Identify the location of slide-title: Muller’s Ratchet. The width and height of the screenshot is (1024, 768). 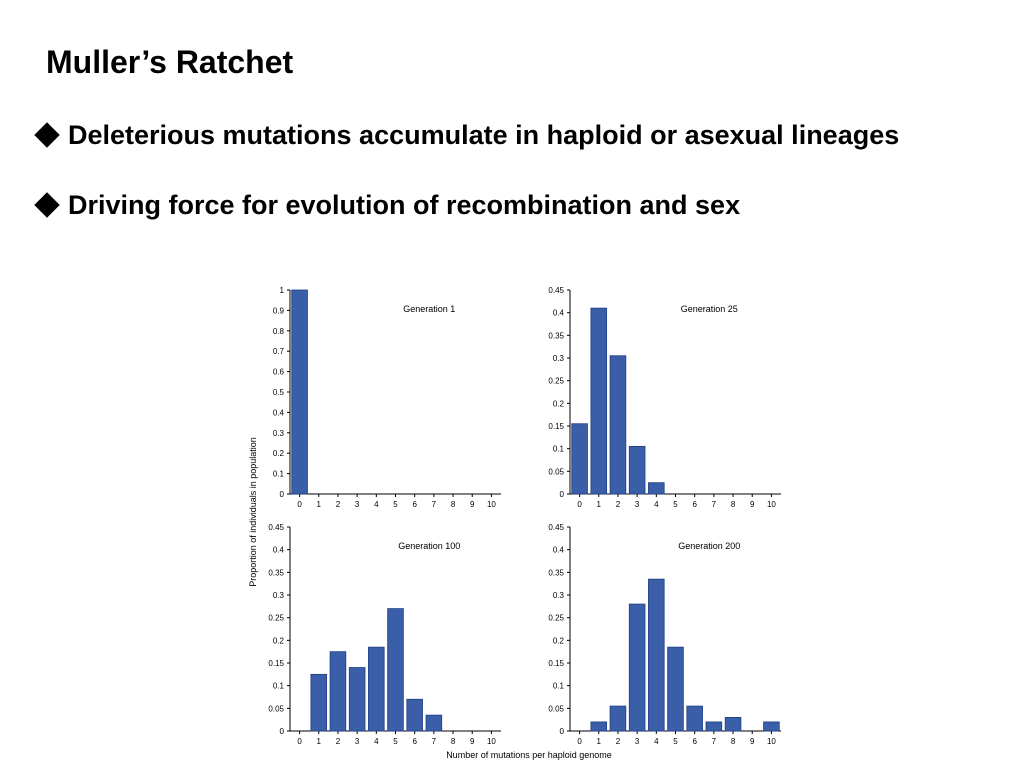
(170, 62).